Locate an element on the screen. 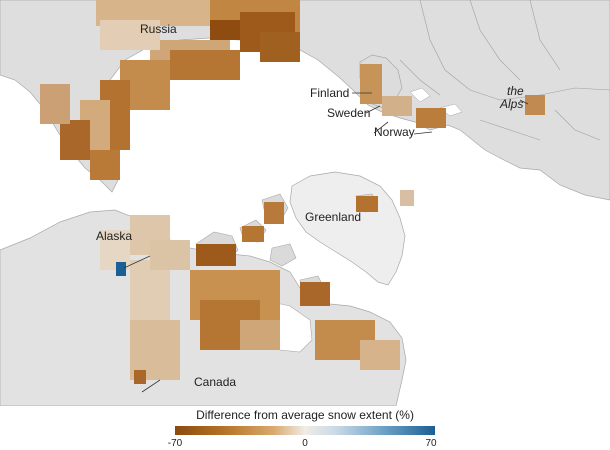 This screenshot has width=610, height=450. label-the-alps-line1: the is located at coordinates (515, 91).